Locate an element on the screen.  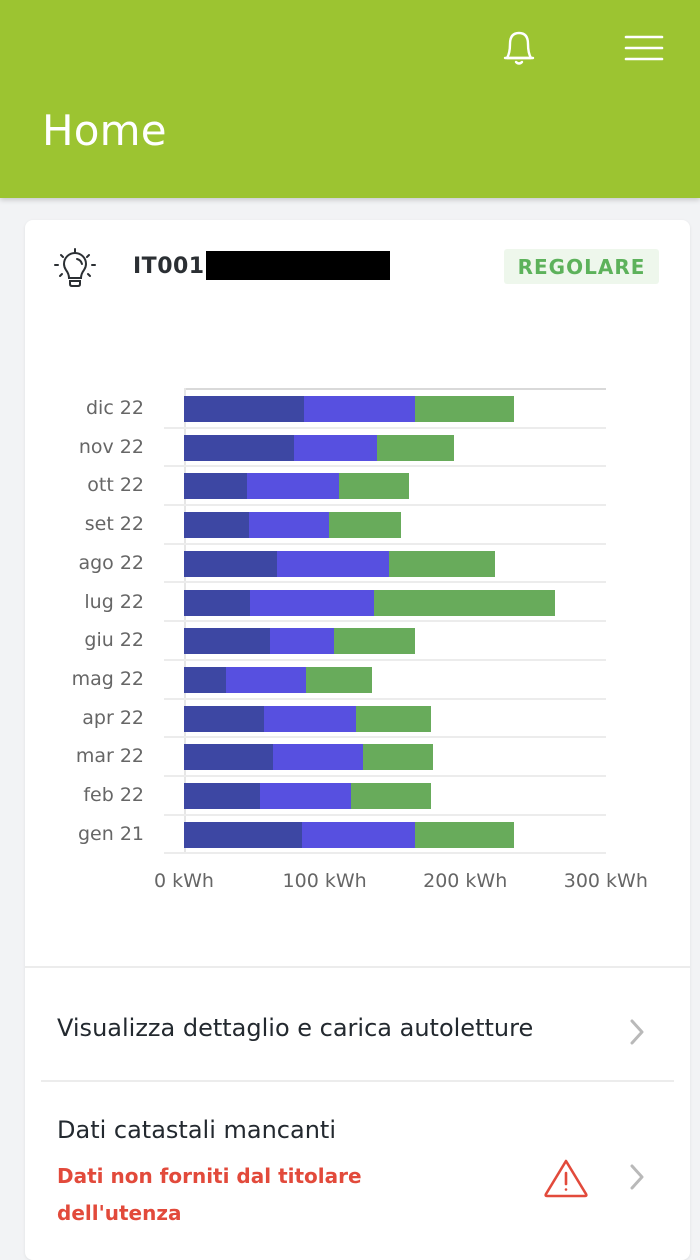
hamburger-menu-icon is located at coordinates (644, 48).